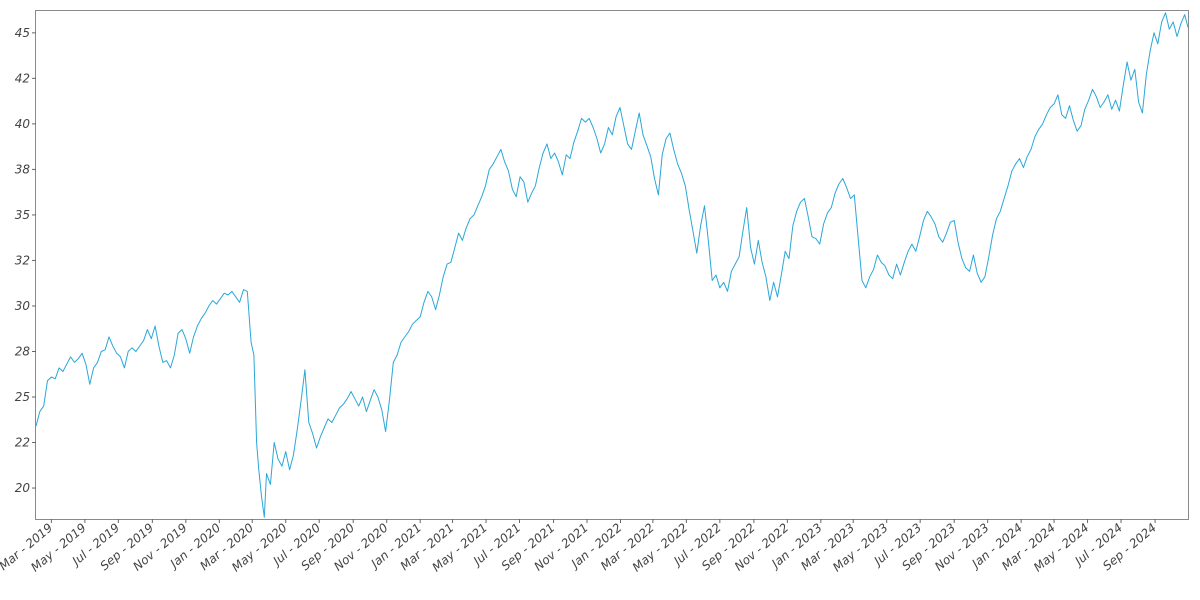 The image size is (1200, 600). I want to click on y-tick-label: 22, so click(22, 443).